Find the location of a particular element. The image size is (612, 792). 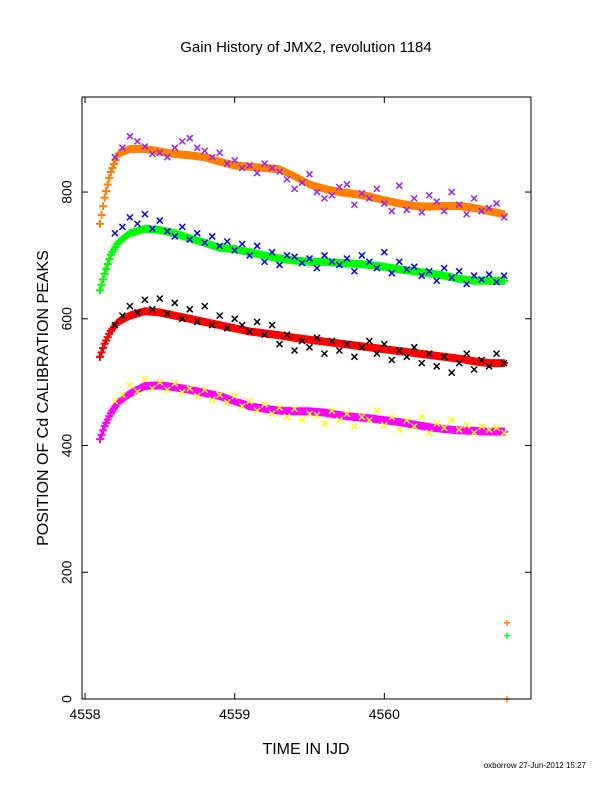

x-tick-label: 4559 is located at coordinates (234, 714).